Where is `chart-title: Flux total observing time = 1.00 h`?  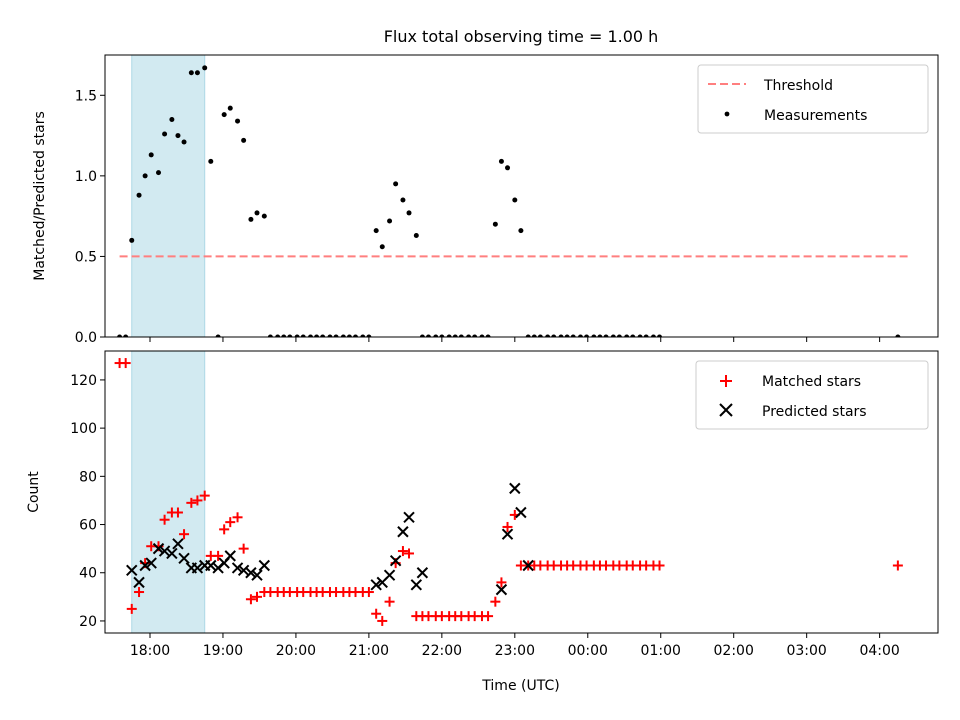
chart-title: Flux total observing time = 1.00 h is located at coordinates (521, 36).